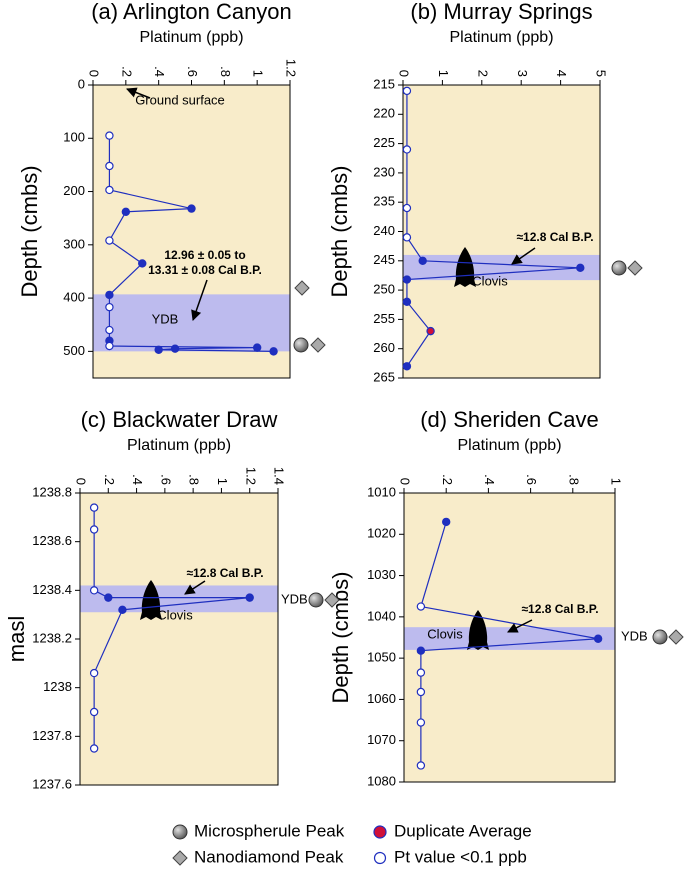 The image size is (685, 872). What do you see at coordinates (384, 142) in the screenshot?
I see `y-tick-label: 225` at bounding box center [384, 142].